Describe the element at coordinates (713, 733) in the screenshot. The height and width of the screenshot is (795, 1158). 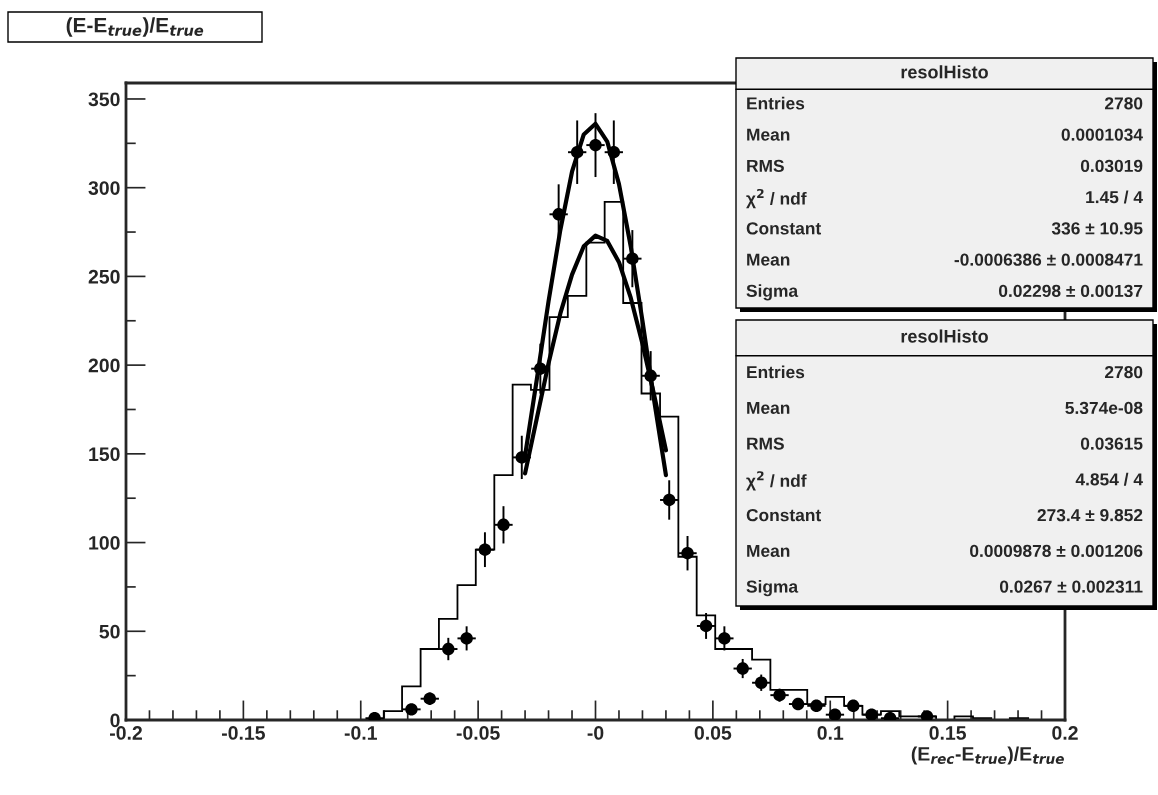
I see `x-tick-label: 0.05` at that location.